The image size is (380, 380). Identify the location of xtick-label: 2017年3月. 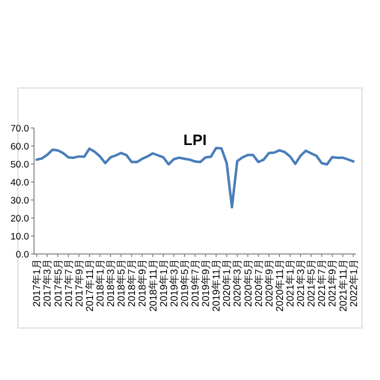
(48, 283).